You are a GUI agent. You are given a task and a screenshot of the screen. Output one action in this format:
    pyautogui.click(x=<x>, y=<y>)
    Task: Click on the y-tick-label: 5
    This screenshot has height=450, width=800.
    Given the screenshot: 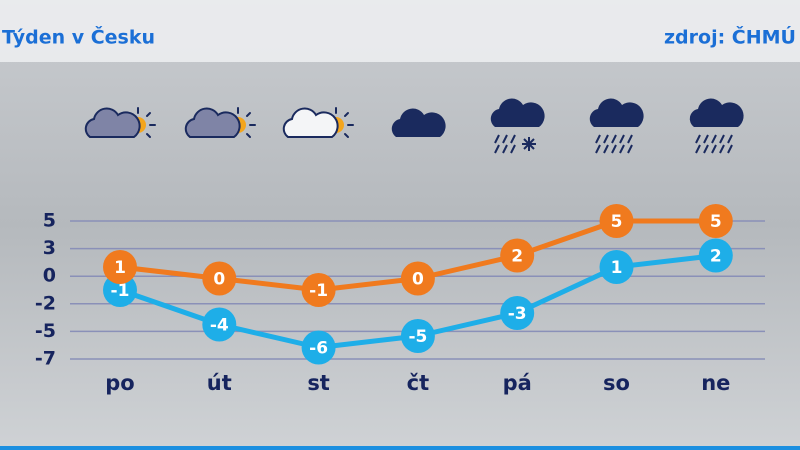 What is the action you would take?
    pyautogui.click(x=49, y=221)
    